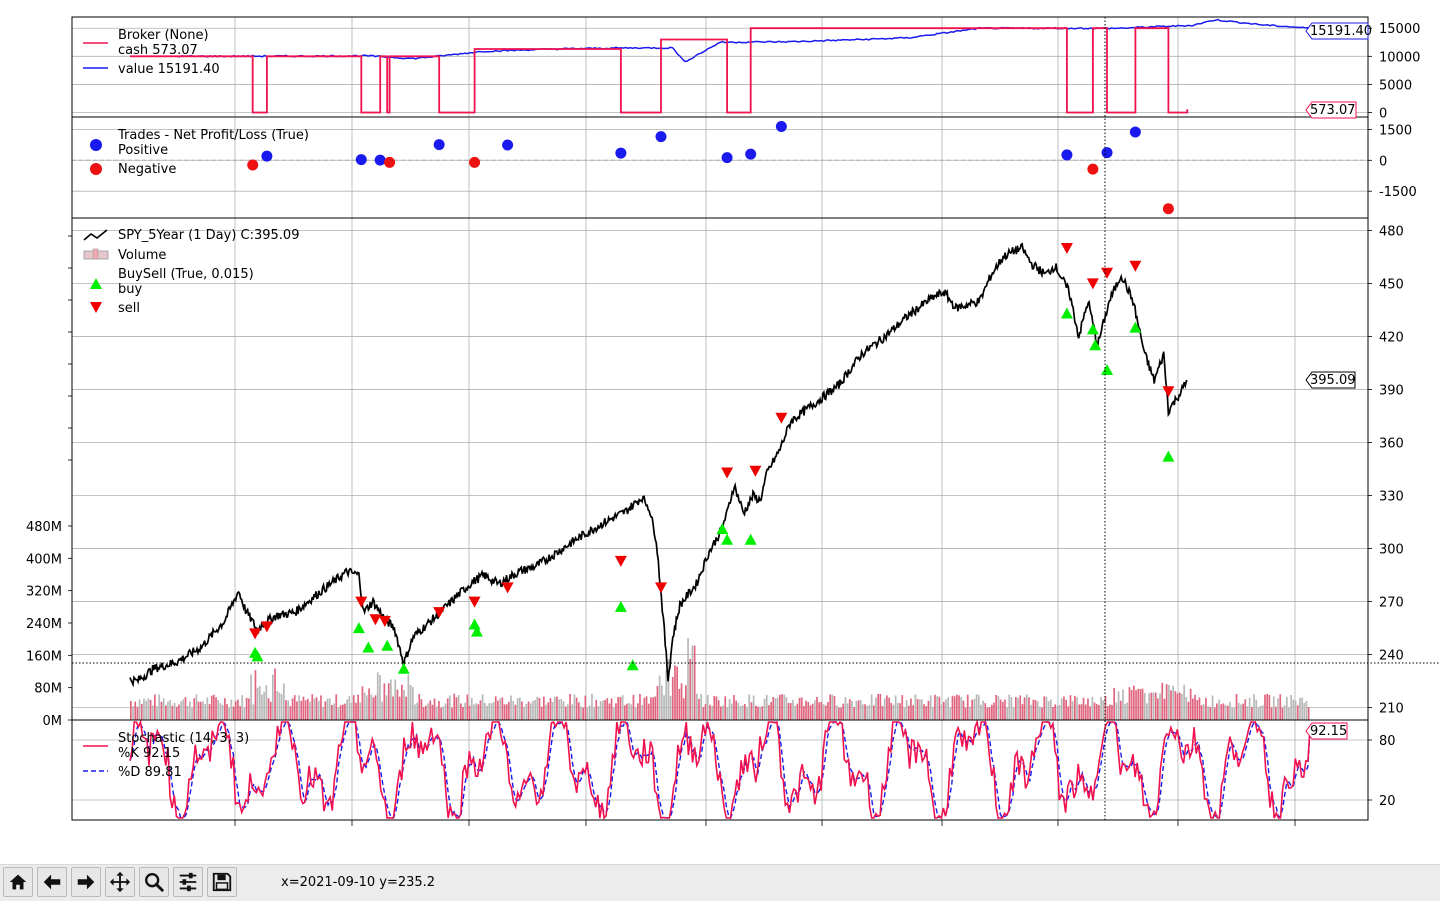 This screenshot has width=1440, height=901. What do you see at coordinates (1391, 603) in the screenshot?
I see `y-tick-label: 270` at bounding box center [1391, 603].